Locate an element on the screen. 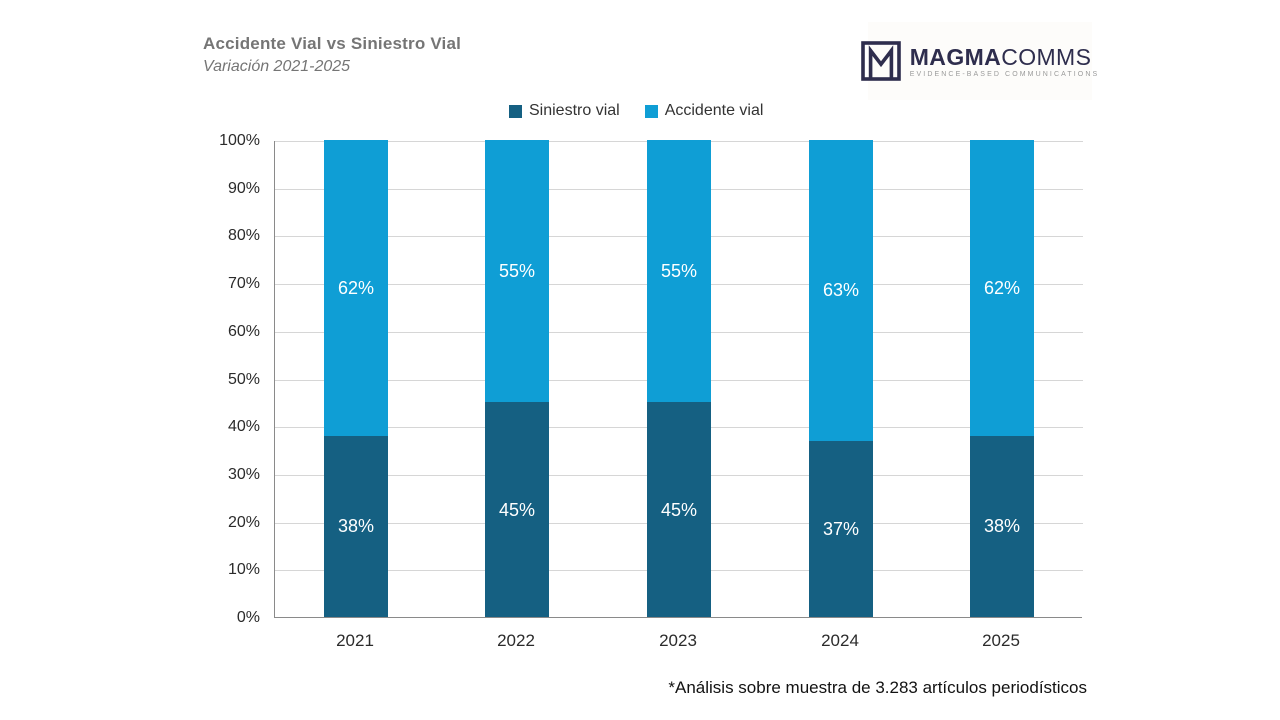 The width and height of the screenshot is (1280, 720). stacked-bar-2025: 62% 38% is located at coordinates (1002, 378).